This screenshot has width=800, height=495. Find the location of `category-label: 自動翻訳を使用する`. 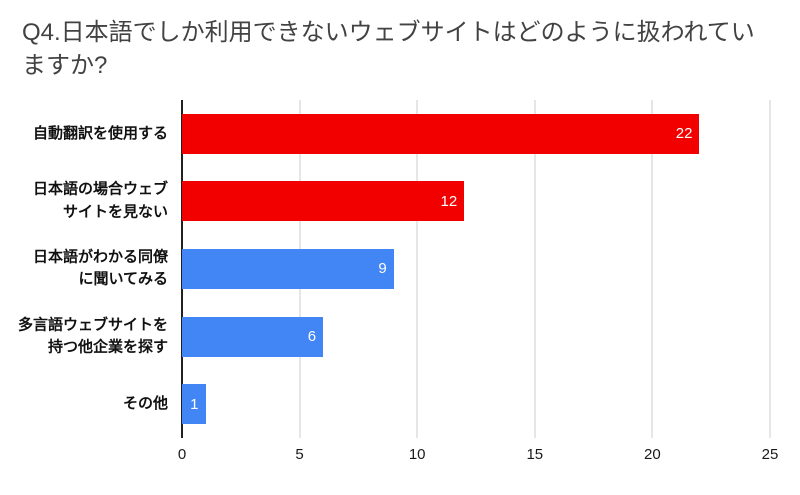

category-label: 自動翻訳を使用する is located at coordinates (100, 133).